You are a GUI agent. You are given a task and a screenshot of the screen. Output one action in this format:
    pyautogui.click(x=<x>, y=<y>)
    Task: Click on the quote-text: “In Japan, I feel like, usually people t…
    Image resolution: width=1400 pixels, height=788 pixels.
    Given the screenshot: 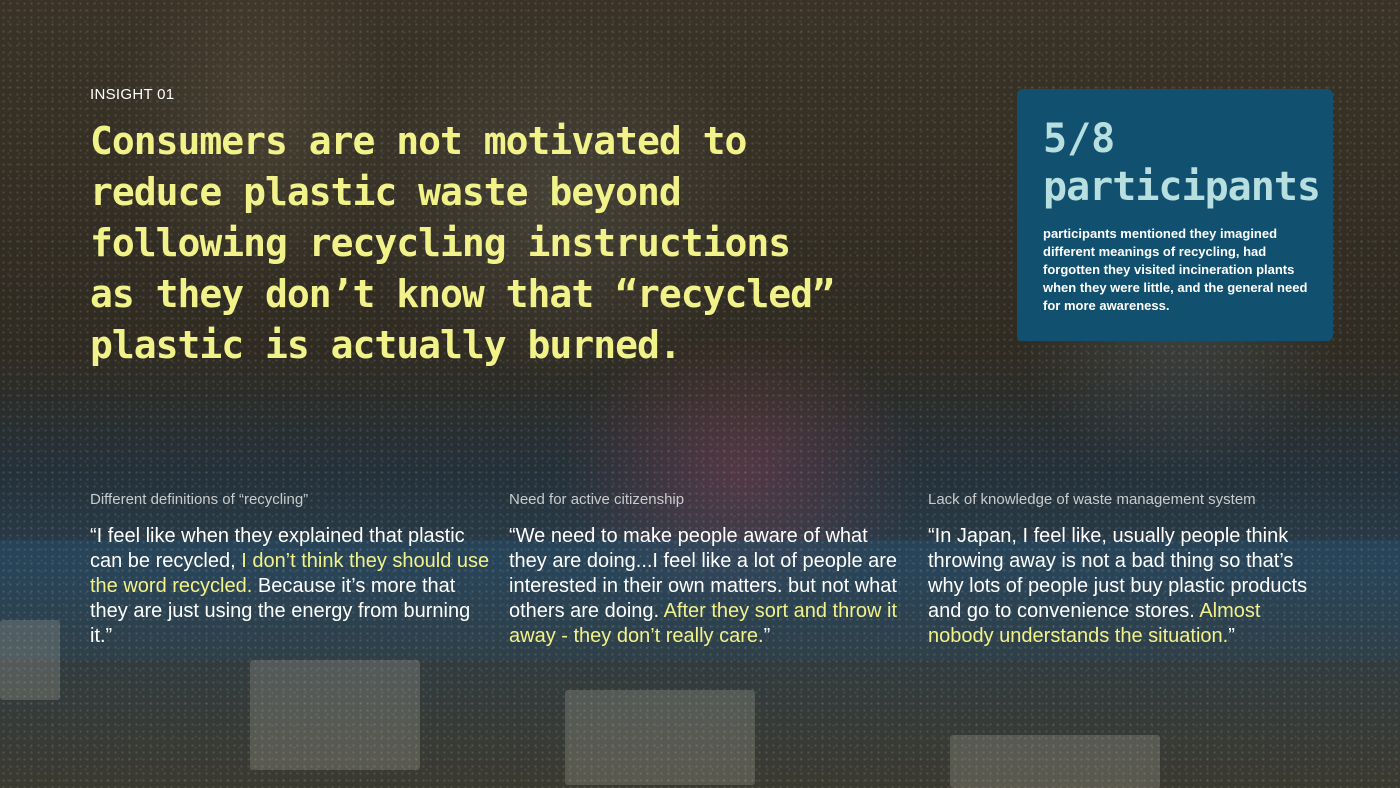 What is the action you would take?
    pyautogui.click(x=1128, y=586)
    